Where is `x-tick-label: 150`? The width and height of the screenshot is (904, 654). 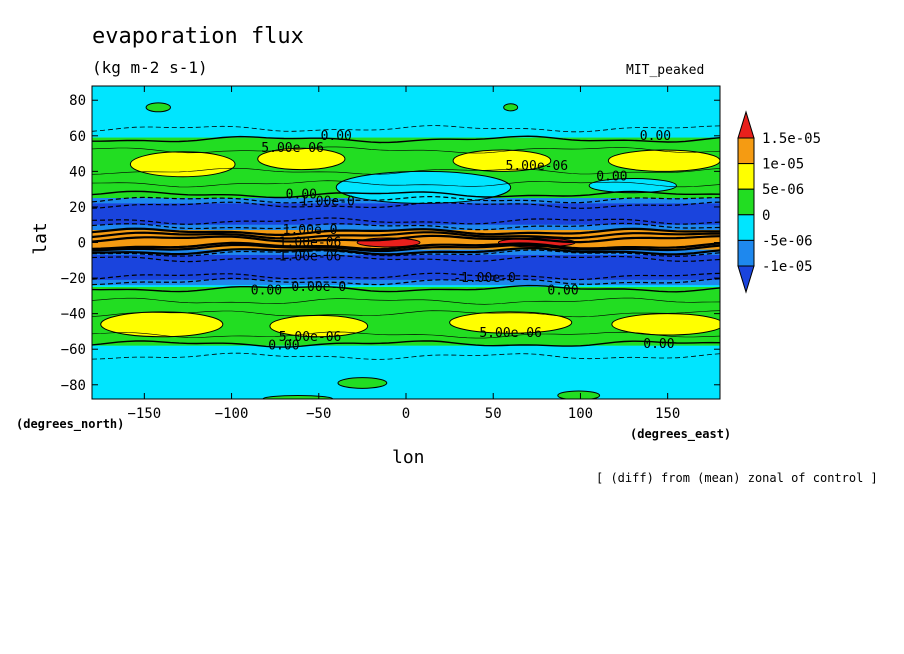
x-tick-label: 150 is located at coordinates (667, 414).